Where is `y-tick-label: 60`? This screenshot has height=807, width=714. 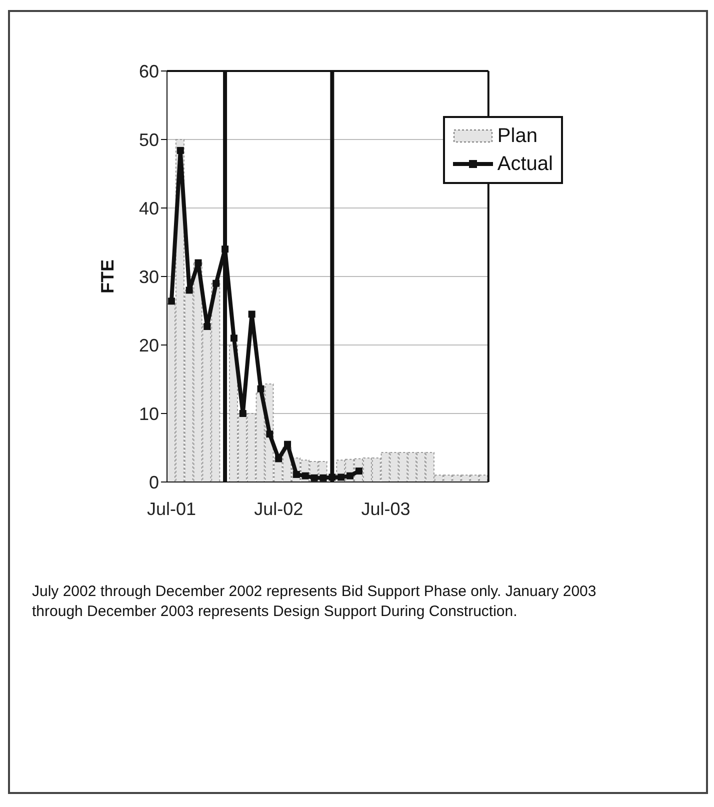
y-tick-label: 60 is located at coordinates (148, 71).